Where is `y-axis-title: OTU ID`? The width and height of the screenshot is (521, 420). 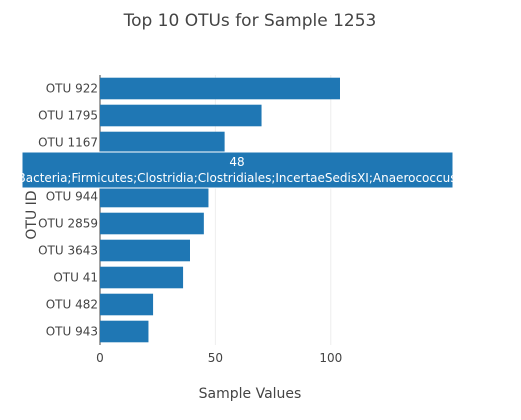 y-axis-title: OTU ID is located at coordinates (32, 214).